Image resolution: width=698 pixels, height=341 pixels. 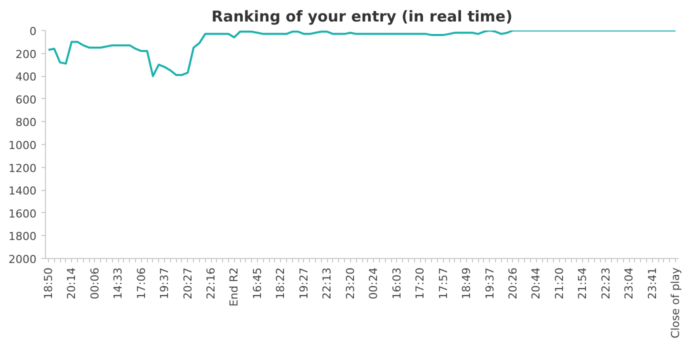 I want to click on x-tick-label: 17:06, so click(x=141, y=283).